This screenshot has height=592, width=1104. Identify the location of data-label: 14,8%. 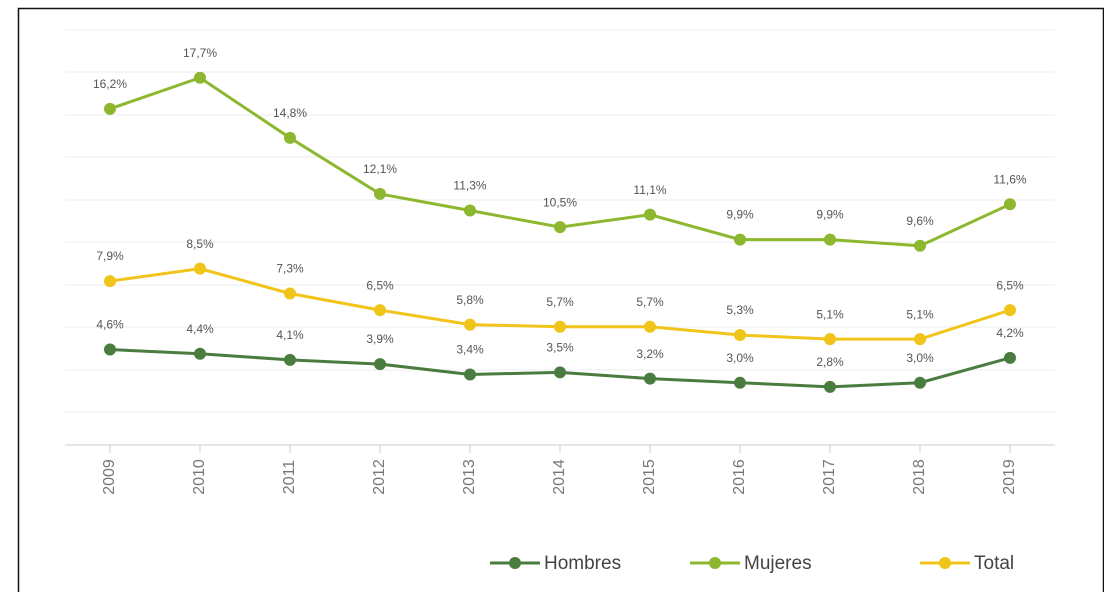
(290, 113).